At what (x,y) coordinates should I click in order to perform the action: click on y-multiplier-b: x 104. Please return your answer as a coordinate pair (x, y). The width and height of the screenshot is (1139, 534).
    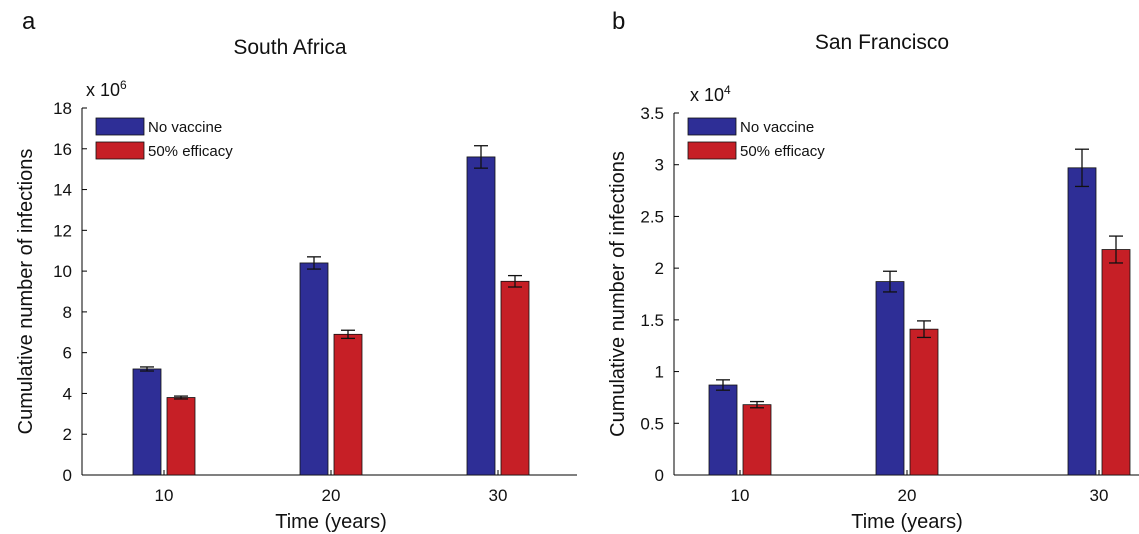
    Looking at the image, I should click on (710, 94).